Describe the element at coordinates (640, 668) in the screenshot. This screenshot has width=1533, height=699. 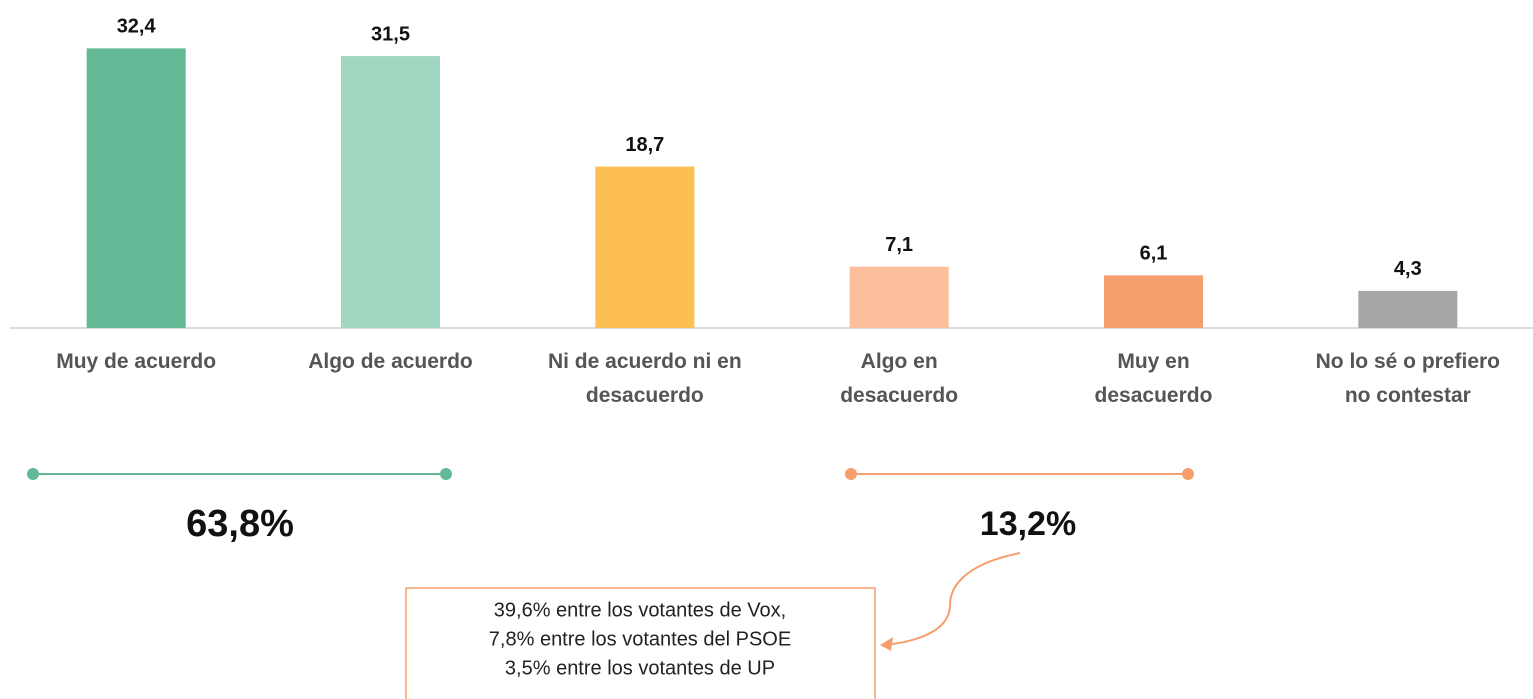
I see `note-line: 3,5% entre los votantes de UP` at that location.